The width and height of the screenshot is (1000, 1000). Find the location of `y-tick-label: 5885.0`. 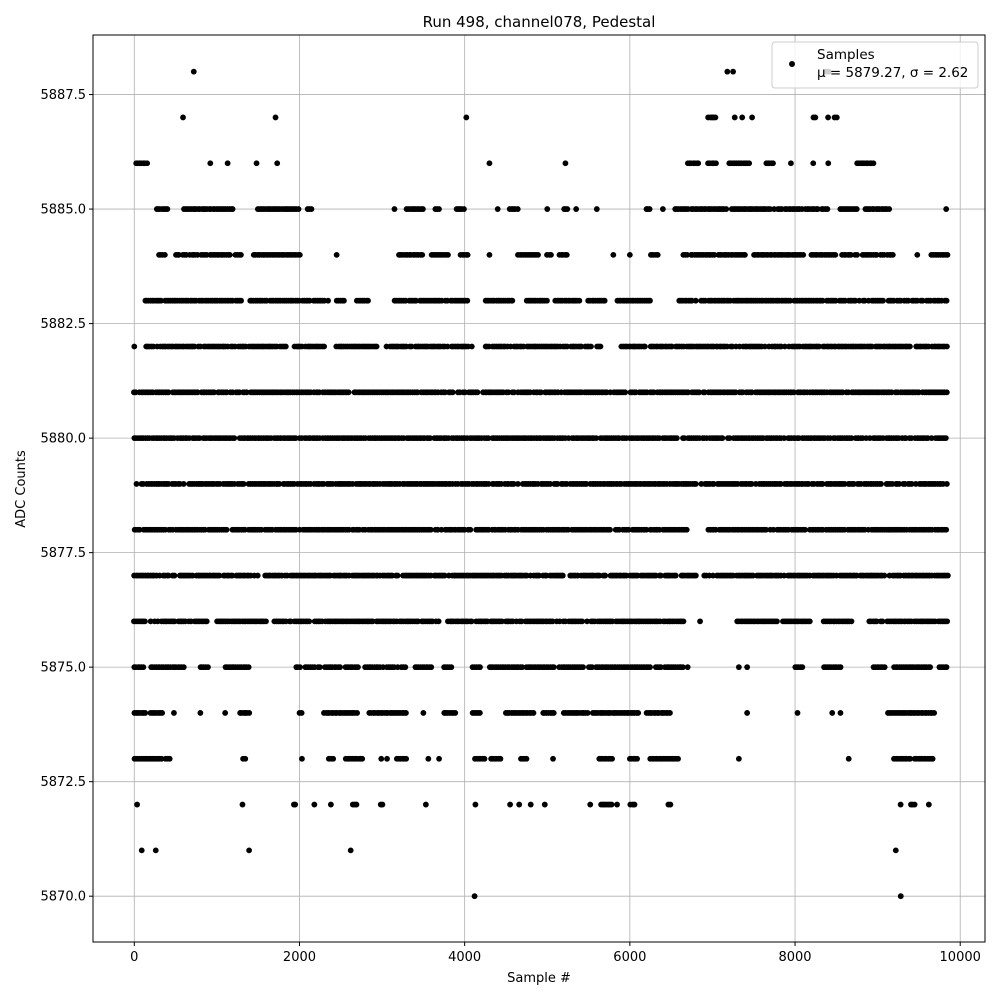

y-tick-label: 5885.0 is located at coordinates (64, 210).